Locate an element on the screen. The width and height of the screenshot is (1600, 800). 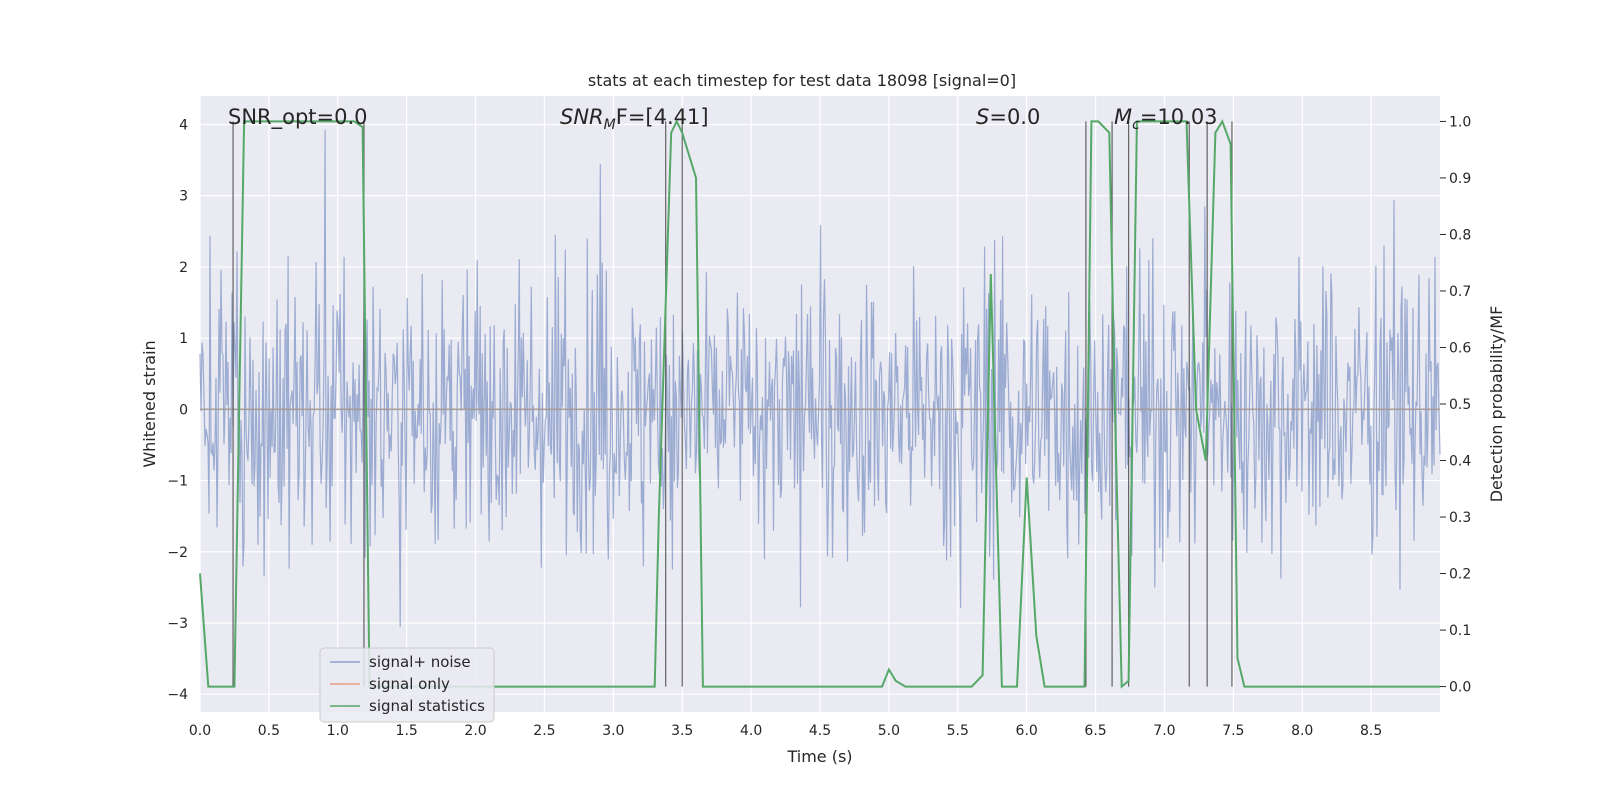
y-right-tick-label-8: 0.2 is located at coordinates (1460, 575).